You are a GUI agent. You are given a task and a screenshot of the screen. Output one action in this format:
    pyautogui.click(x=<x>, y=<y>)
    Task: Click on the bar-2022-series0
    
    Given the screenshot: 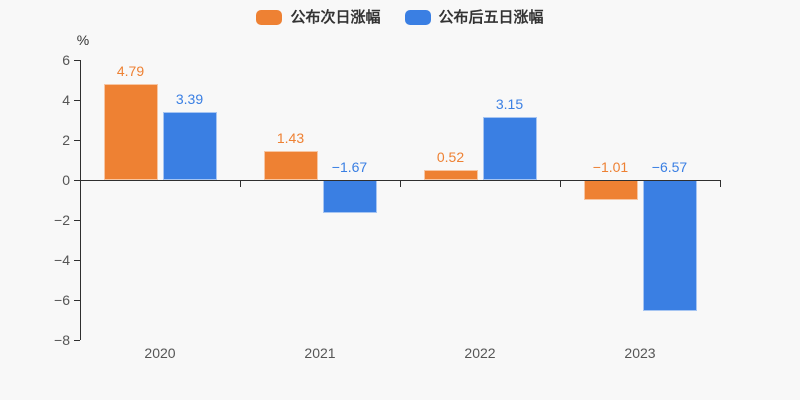 What is the action you would take?
    pyautogui.click(x=450, y=174)
    